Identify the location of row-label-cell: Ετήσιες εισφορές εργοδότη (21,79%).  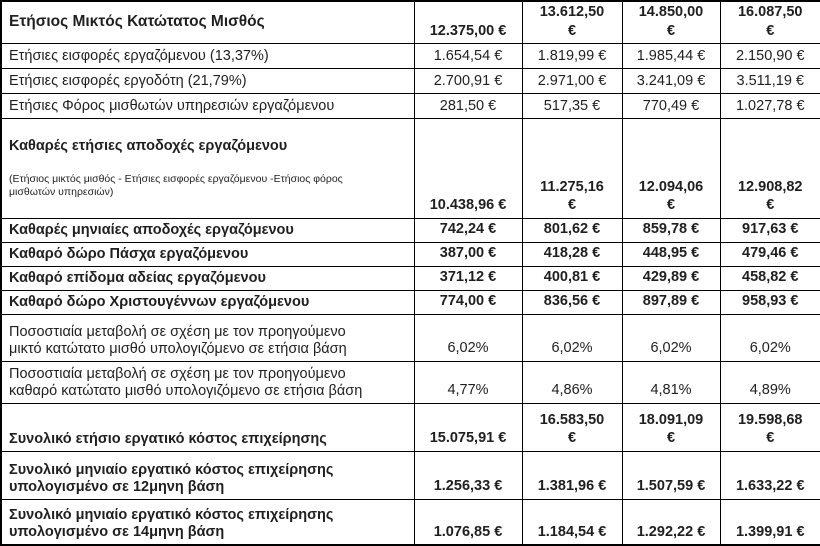
(207, 81).